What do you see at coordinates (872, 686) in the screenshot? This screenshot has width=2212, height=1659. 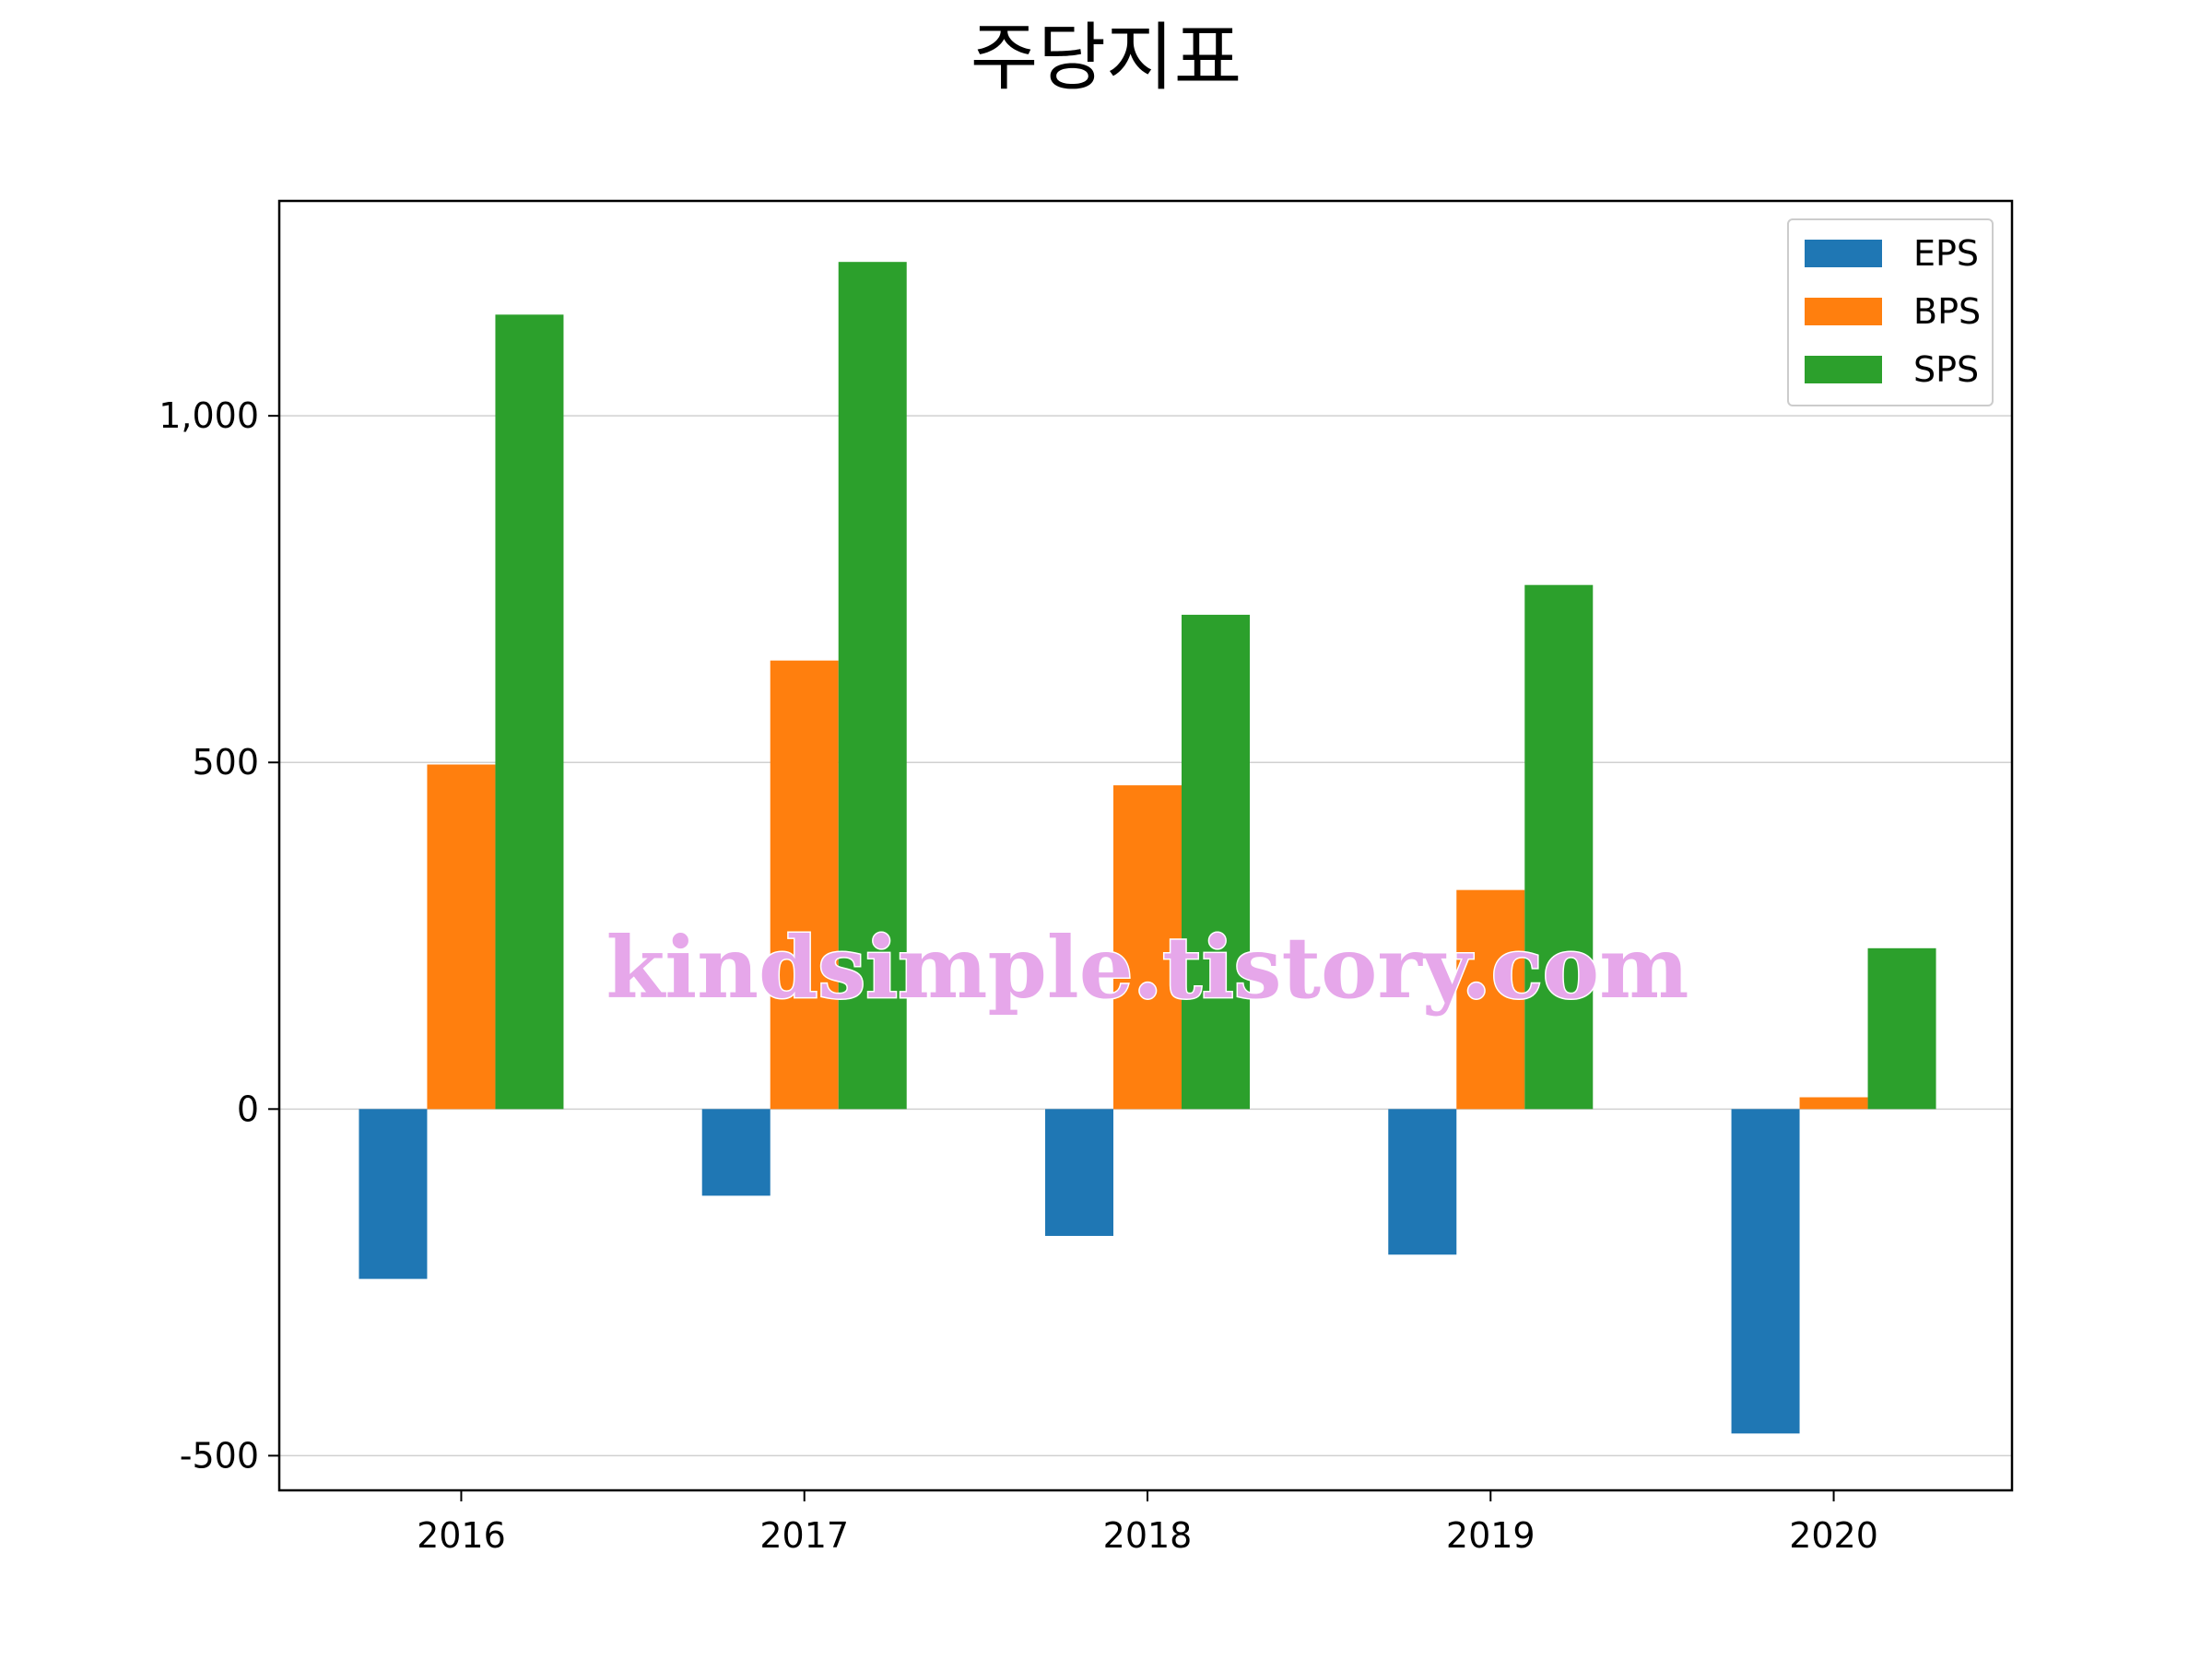 I see `bar-sps-2017` at bounding box center [872, 686].